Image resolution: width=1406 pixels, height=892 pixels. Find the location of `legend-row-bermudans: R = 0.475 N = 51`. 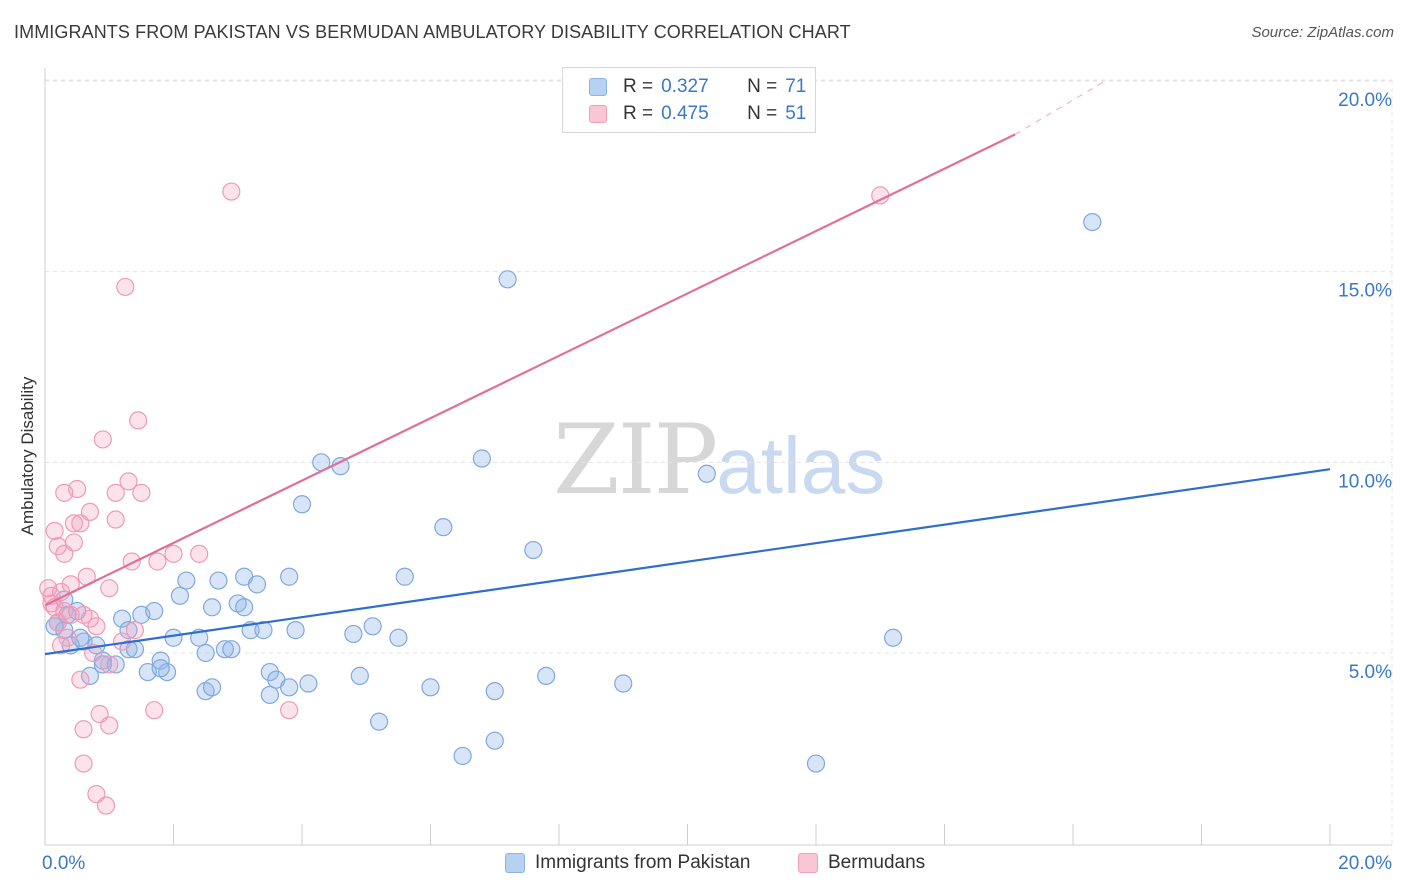

legend-row-bermudans: R = 0.475 N = 51 is located at coordinates (697, 114).